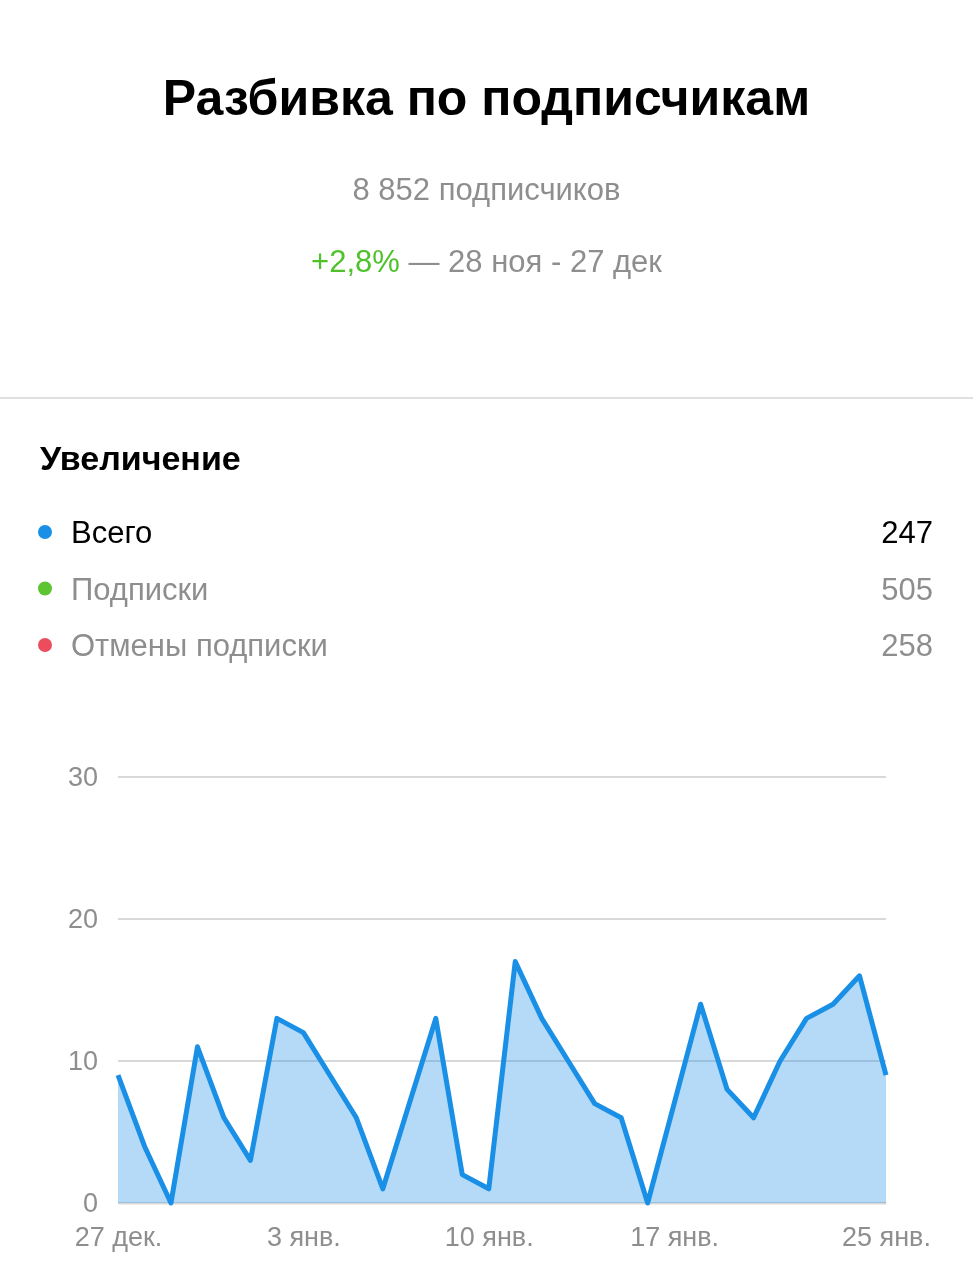 Image resolution: width=973 pixels, height=1280 pixels. What do you see at coordinates (355, 261) in the screenshot?
I see `text: +2,8%` at bounding box center [355, 261].